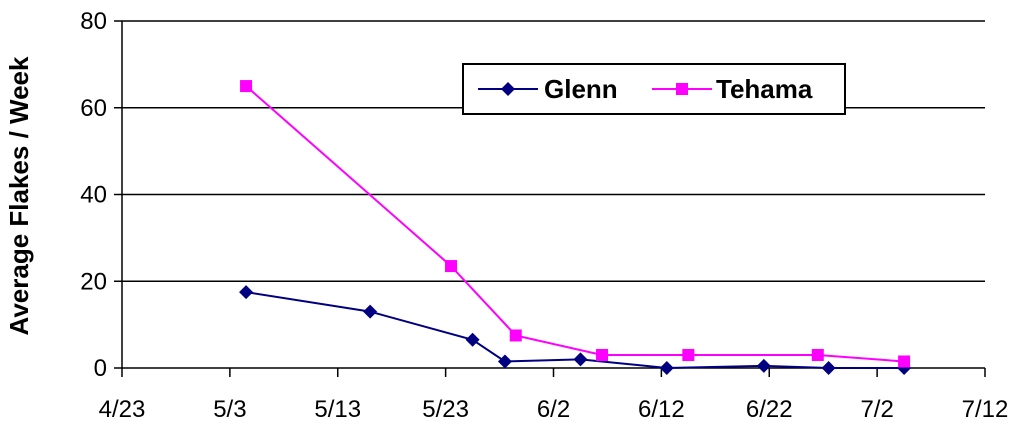 The width and height of the screenshot is (1021, 429). Describe the element at coordinates (93, 108) in the screenshot. I see `y-tick-label: 60` at that location.